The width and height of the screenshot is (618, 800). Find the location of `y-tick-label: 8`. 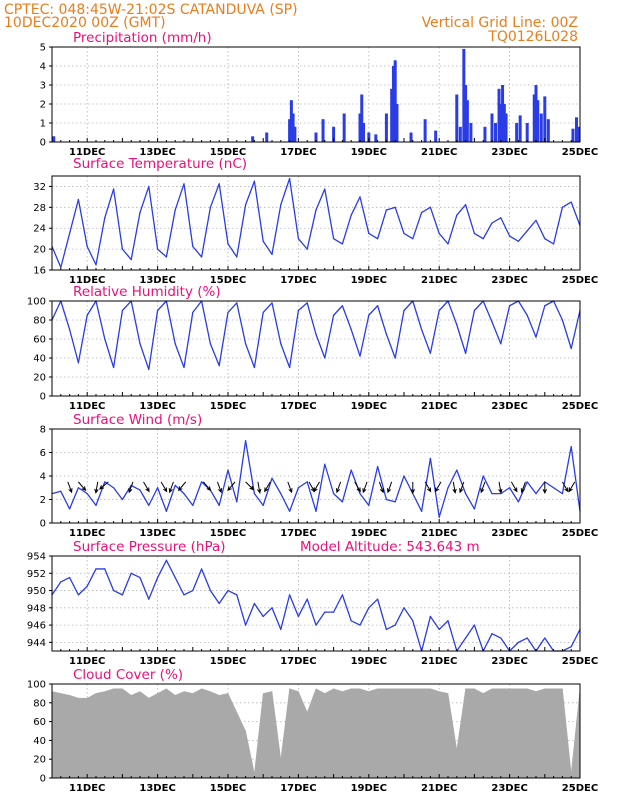

y-tick-label: 8 is located at coordinates (43, 430).